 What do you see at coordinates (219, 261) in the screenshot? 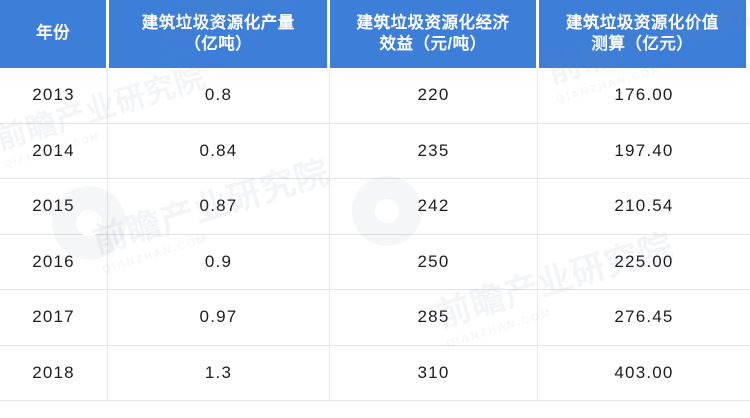
I see `cell-output: 0.9` at bounding box center [219, 261].